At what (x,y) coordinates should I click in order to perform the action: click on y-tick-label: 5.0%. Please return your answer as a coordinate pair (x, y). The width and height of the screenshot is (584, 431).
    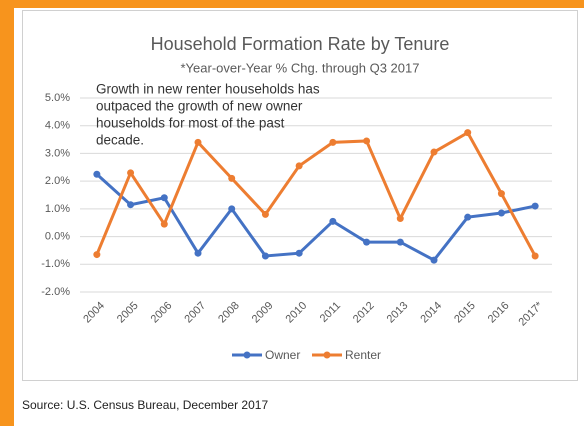
    Looking at the image, I should click on (57, 98).